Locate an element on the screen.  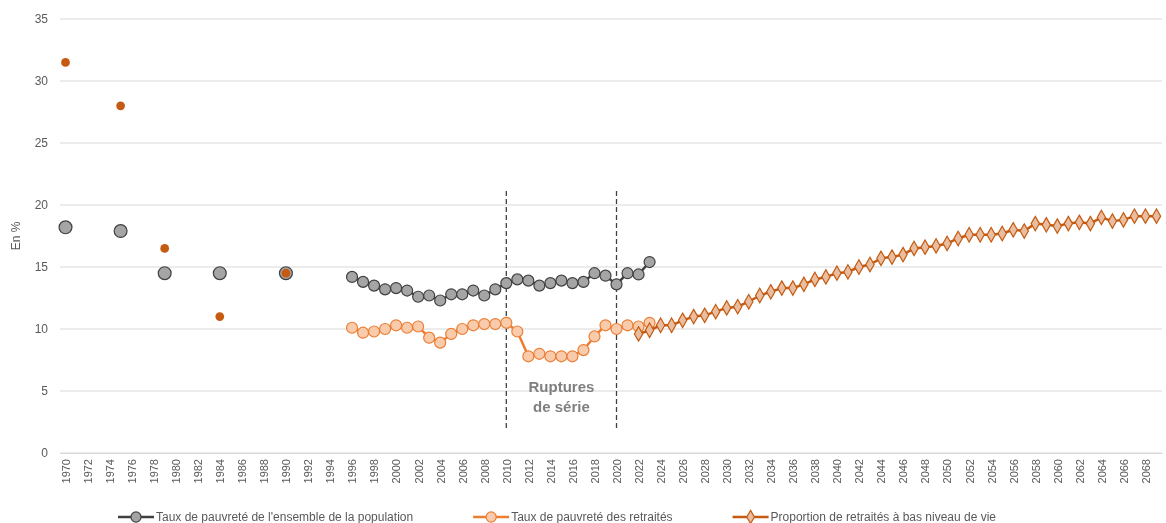
x-tick-label: 2060 is located at coordinates (1057, 471).